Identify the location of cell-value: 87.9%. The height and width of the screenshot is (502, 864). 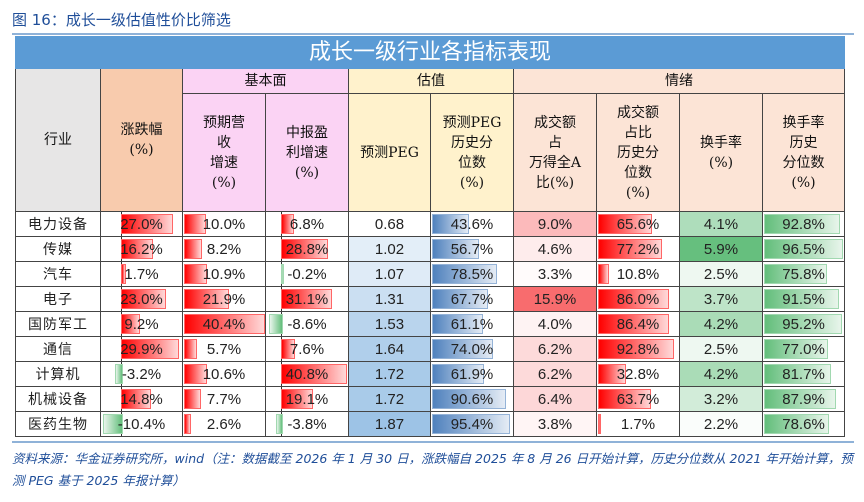
(803, 399).